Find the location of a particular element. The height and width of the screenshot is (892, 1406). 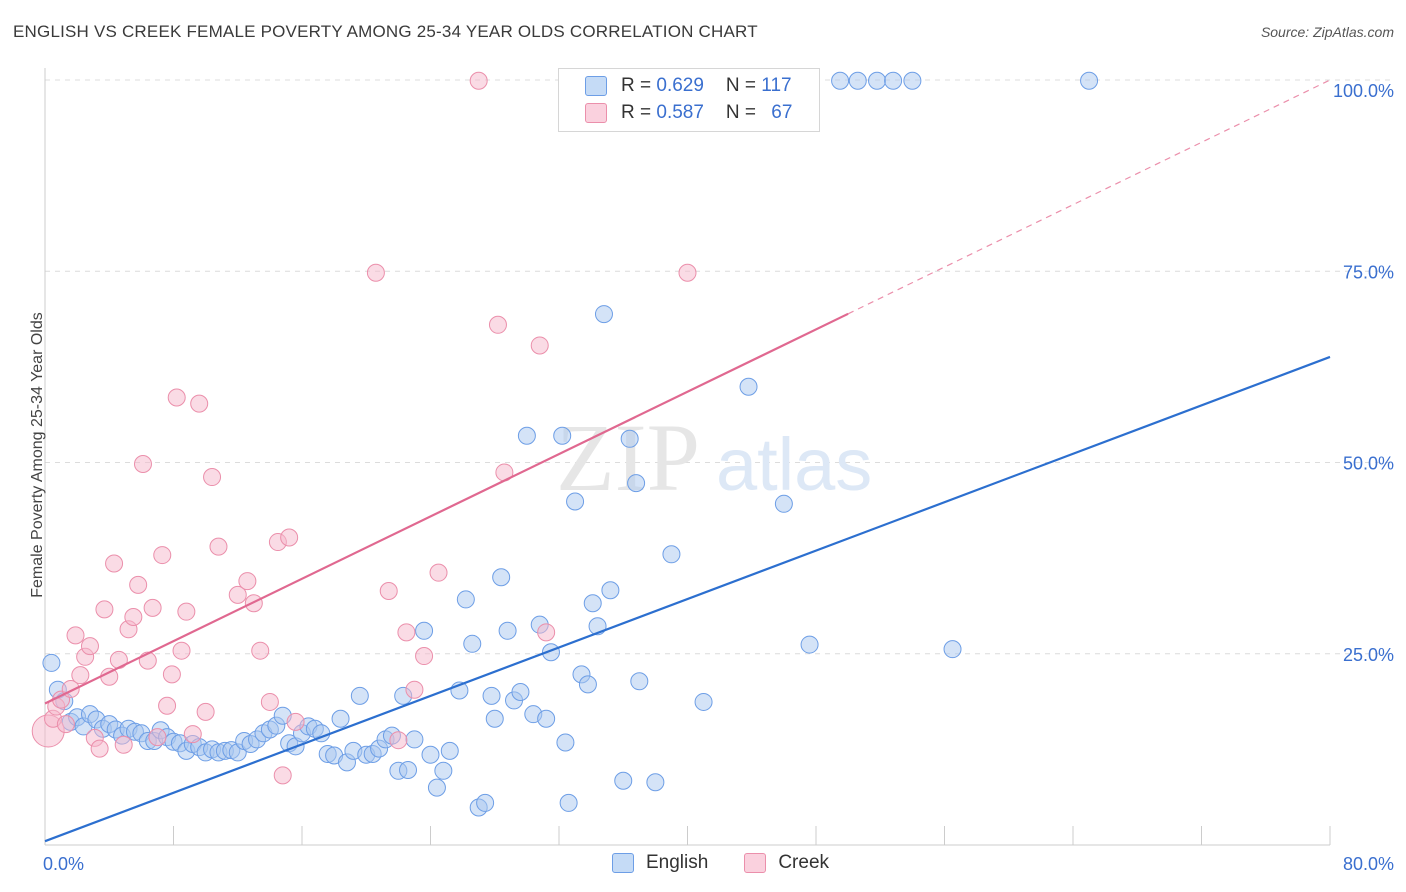

legend-item-english: English is located at coordinates (660, 863).